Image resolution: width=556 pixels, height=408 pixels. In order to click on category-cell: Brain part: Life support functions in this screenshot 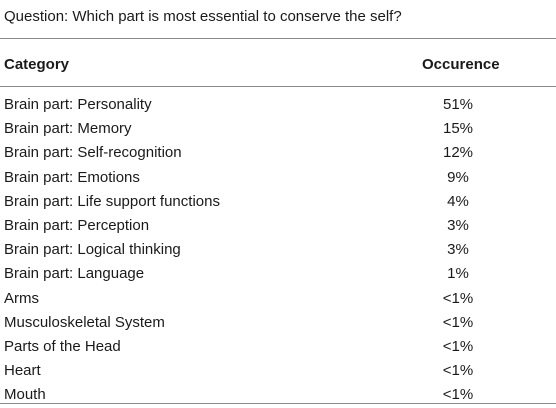, I will do `click(112, 201)`.